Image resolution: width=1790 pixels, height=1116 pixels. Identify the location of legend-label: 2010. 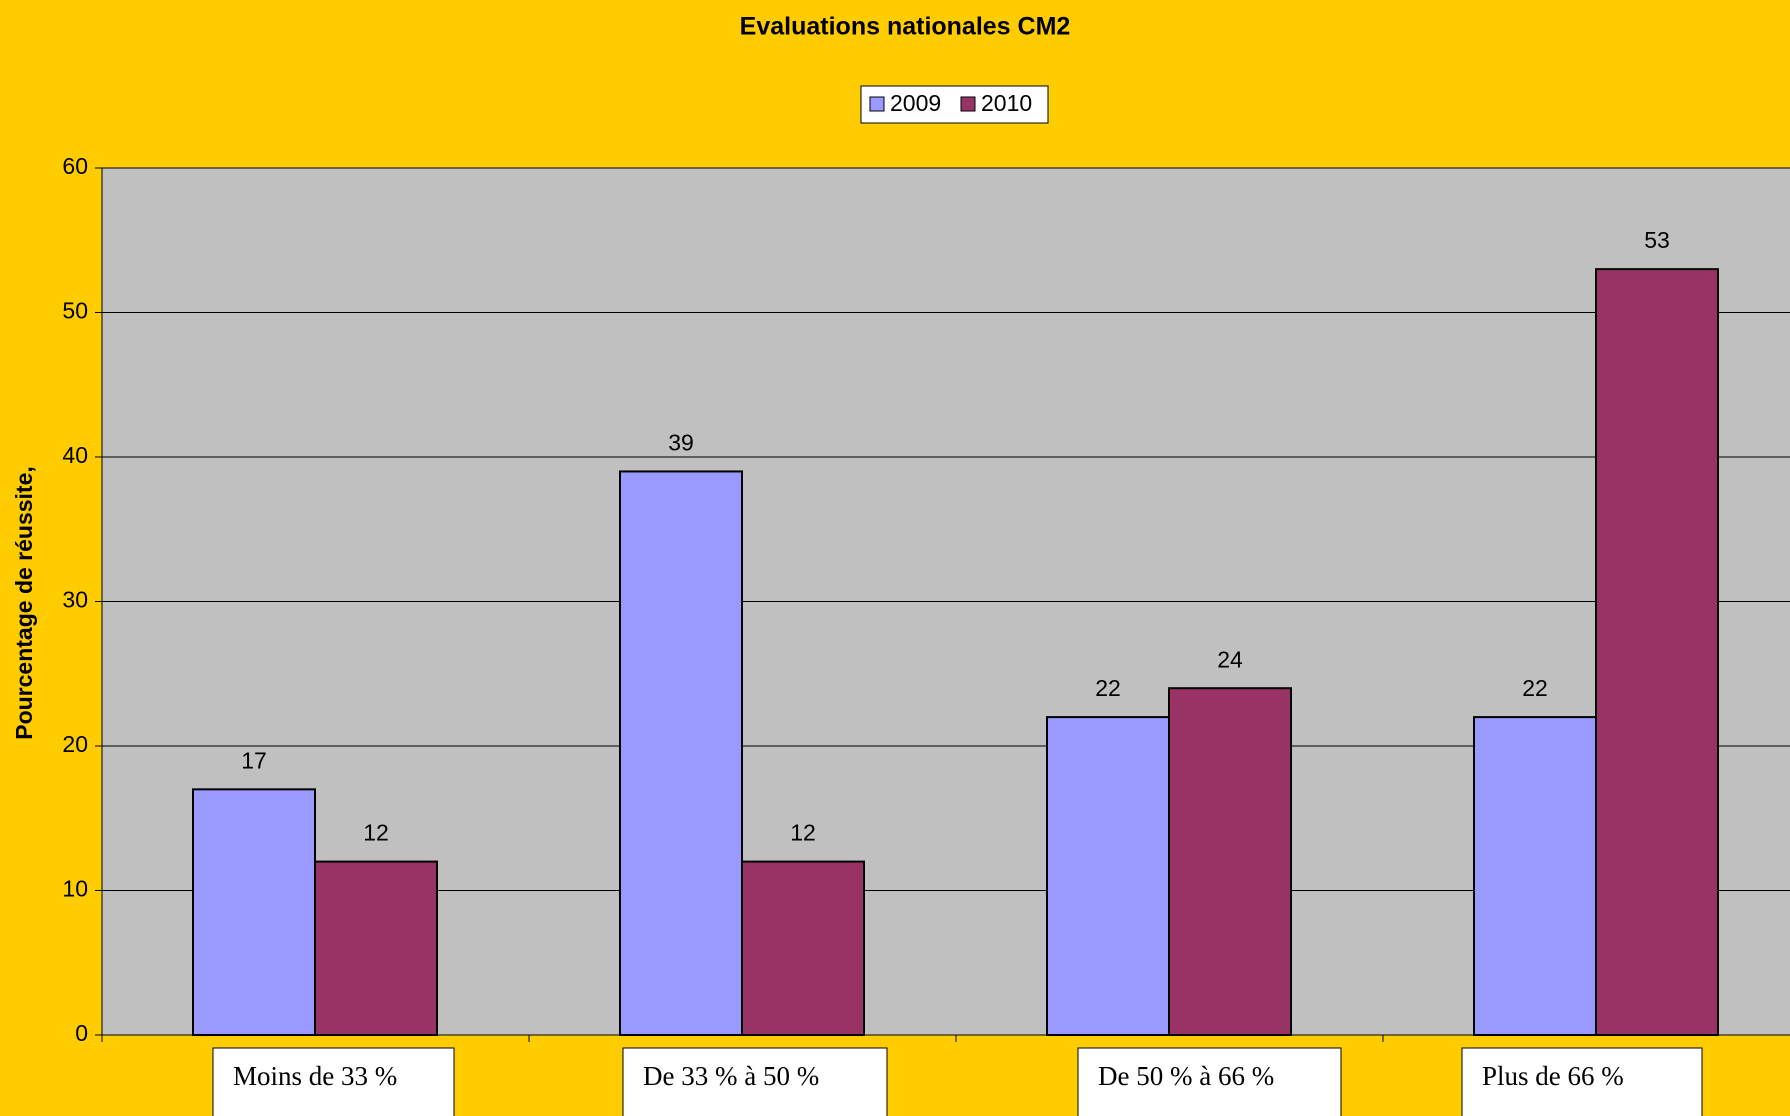
(1006, 103).